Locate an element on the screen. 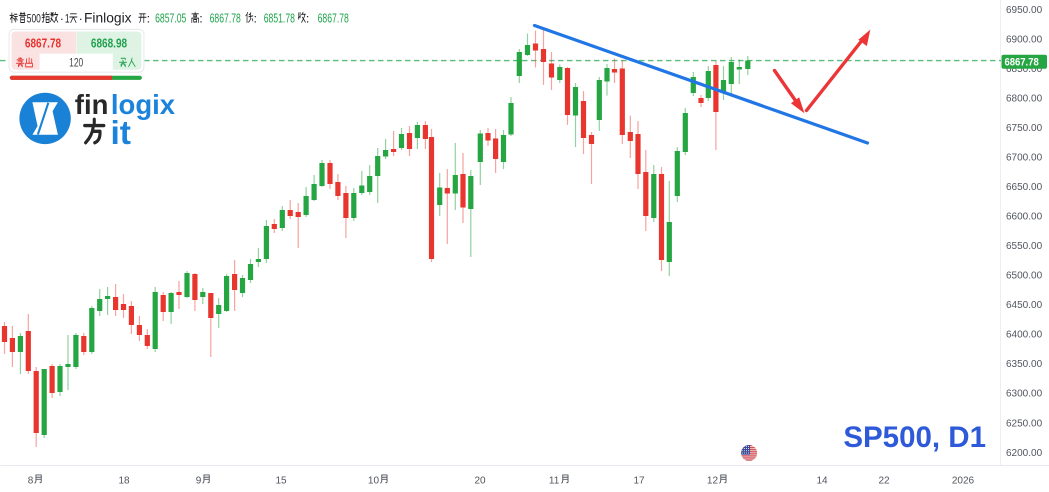  svg-text: 20 is located at coordinates (480, 481).